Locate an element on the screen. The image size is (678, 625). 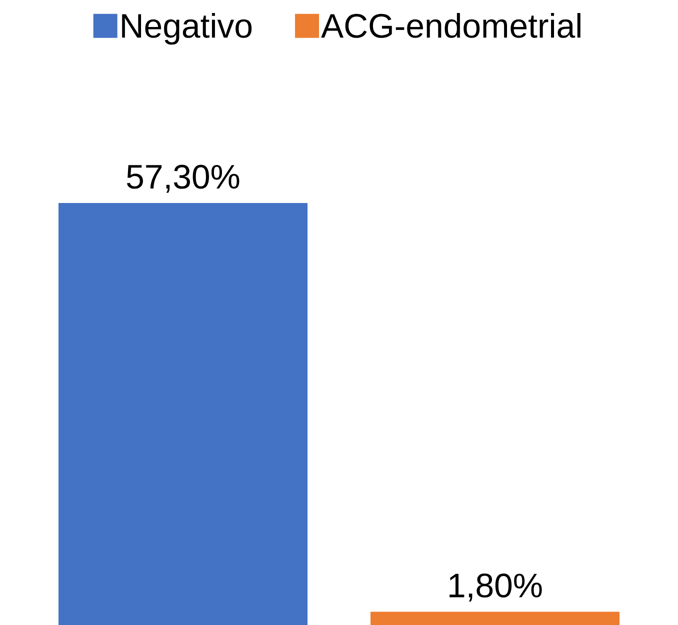
legend-label: ACG-endometrial is located at coordinates (450, 25).